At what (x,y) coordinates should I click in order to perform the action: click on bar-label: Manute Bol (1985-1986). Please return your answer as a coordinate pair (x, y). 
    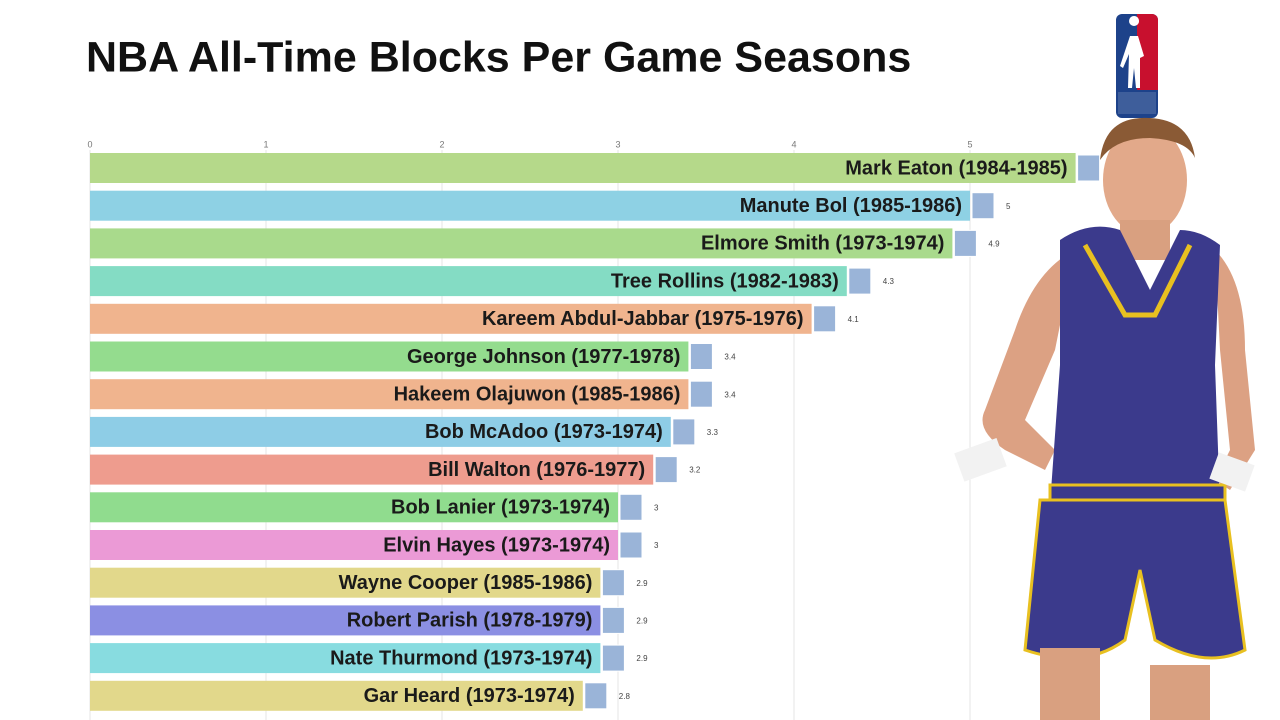
    Looking at the image, I should click on (851, 206).